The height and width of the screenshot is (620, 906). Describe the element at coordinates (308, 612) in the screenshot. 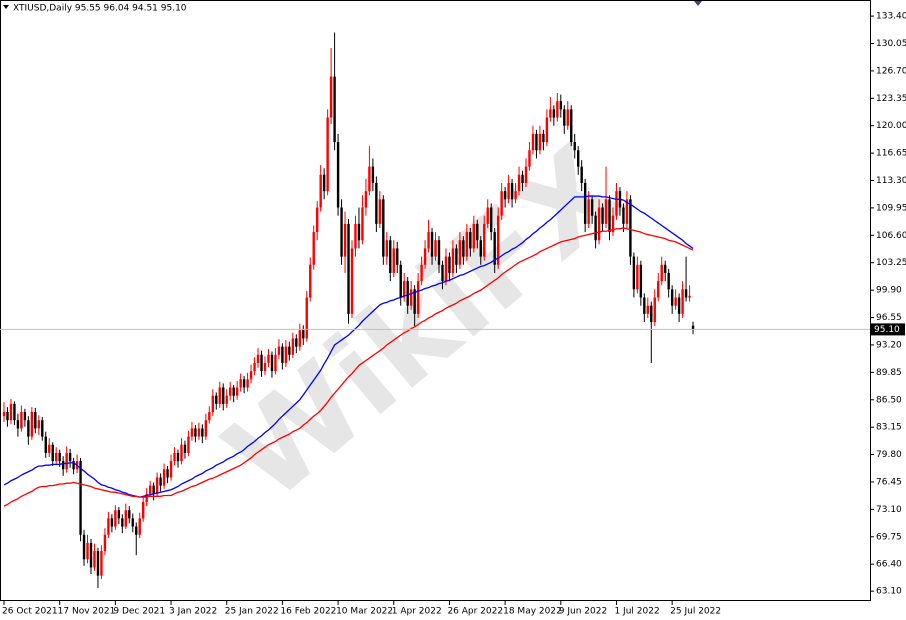

I see `x-tick-label: 16 Feb 2022` at that location.